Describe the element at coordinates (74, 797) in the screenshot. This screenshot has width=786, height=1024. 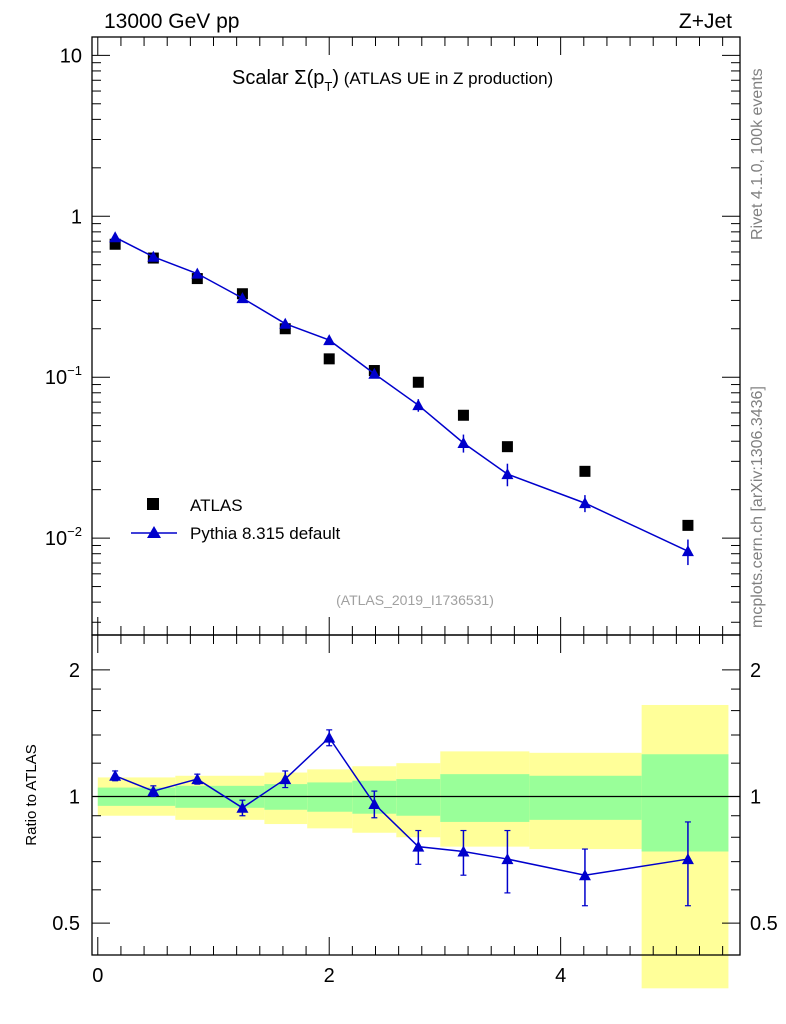
I see `ratio-y-tick-label: 1` at that location.